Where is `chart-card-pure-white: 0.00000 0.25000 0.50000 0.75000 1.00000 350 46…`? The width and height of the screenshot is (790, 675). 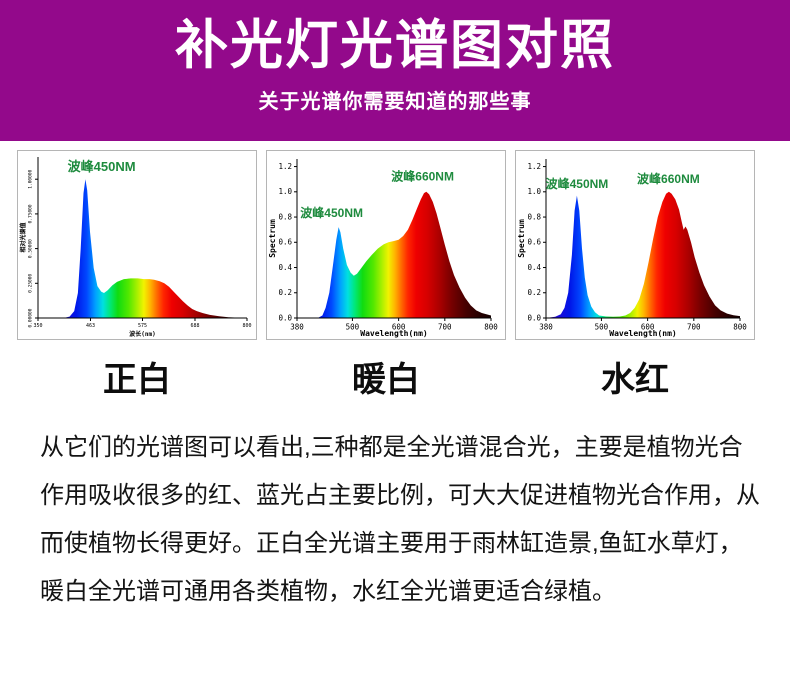
chart-card-pure-white: 0.00000 0.25000 0.50000 0.75000 1.00000 350 46… is located at coordinates (137, 245).